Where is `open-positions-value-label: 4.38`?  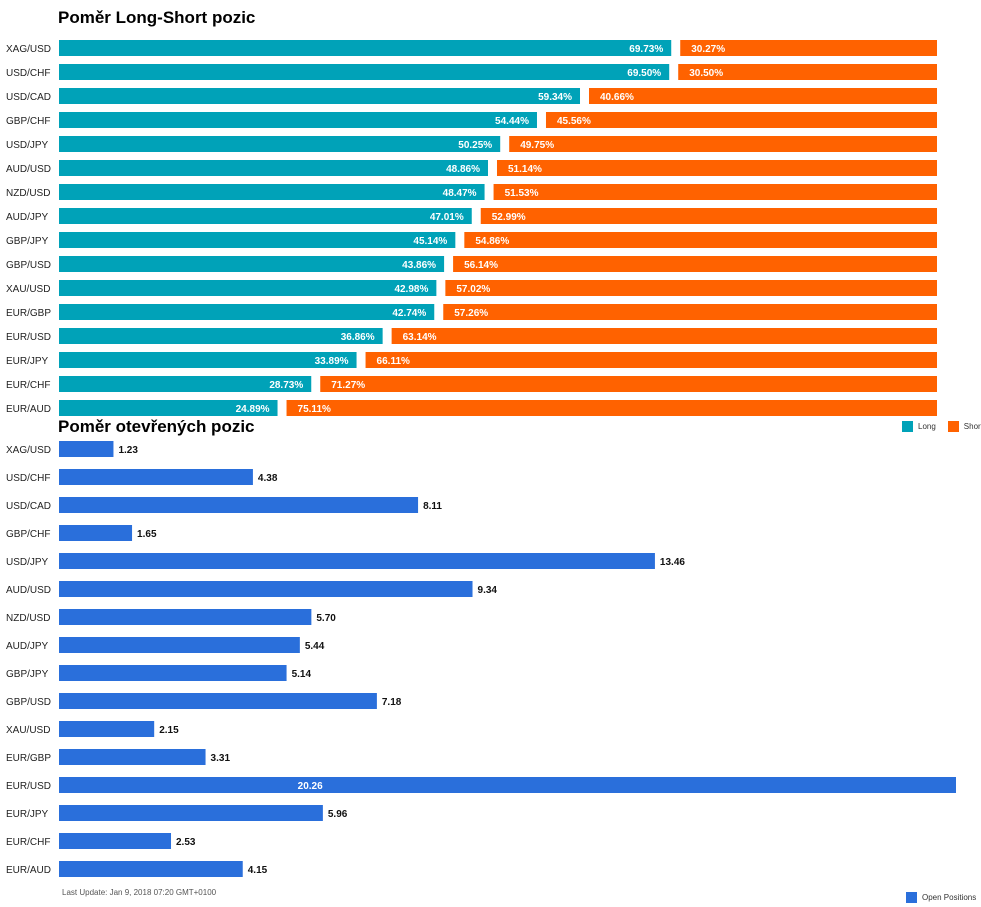 open-positions-value-label: 4.38 is located at coordinates (268, 478).